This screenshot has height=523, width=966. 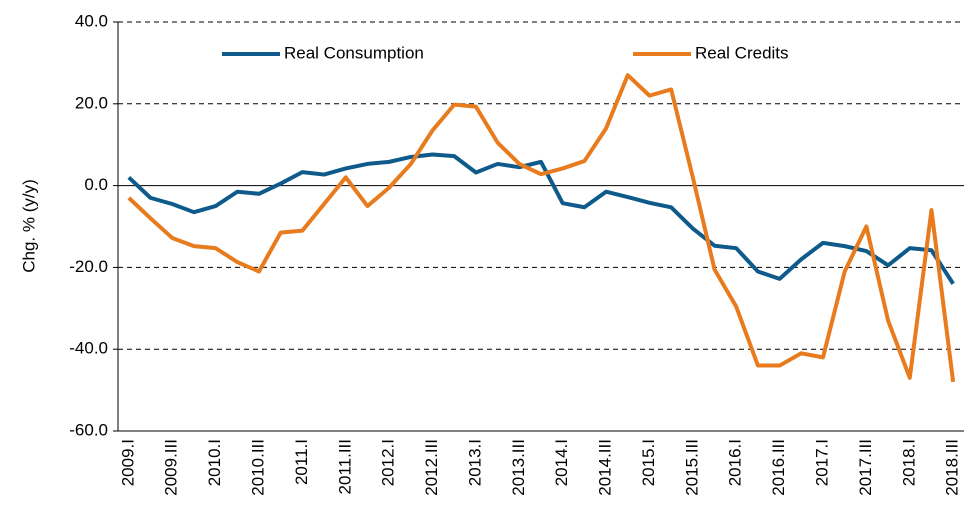 What do you see at coordinates (91, 20) in the screenshot?
I see `y-tick-label: 40.0` at bounding box center [91, 20].